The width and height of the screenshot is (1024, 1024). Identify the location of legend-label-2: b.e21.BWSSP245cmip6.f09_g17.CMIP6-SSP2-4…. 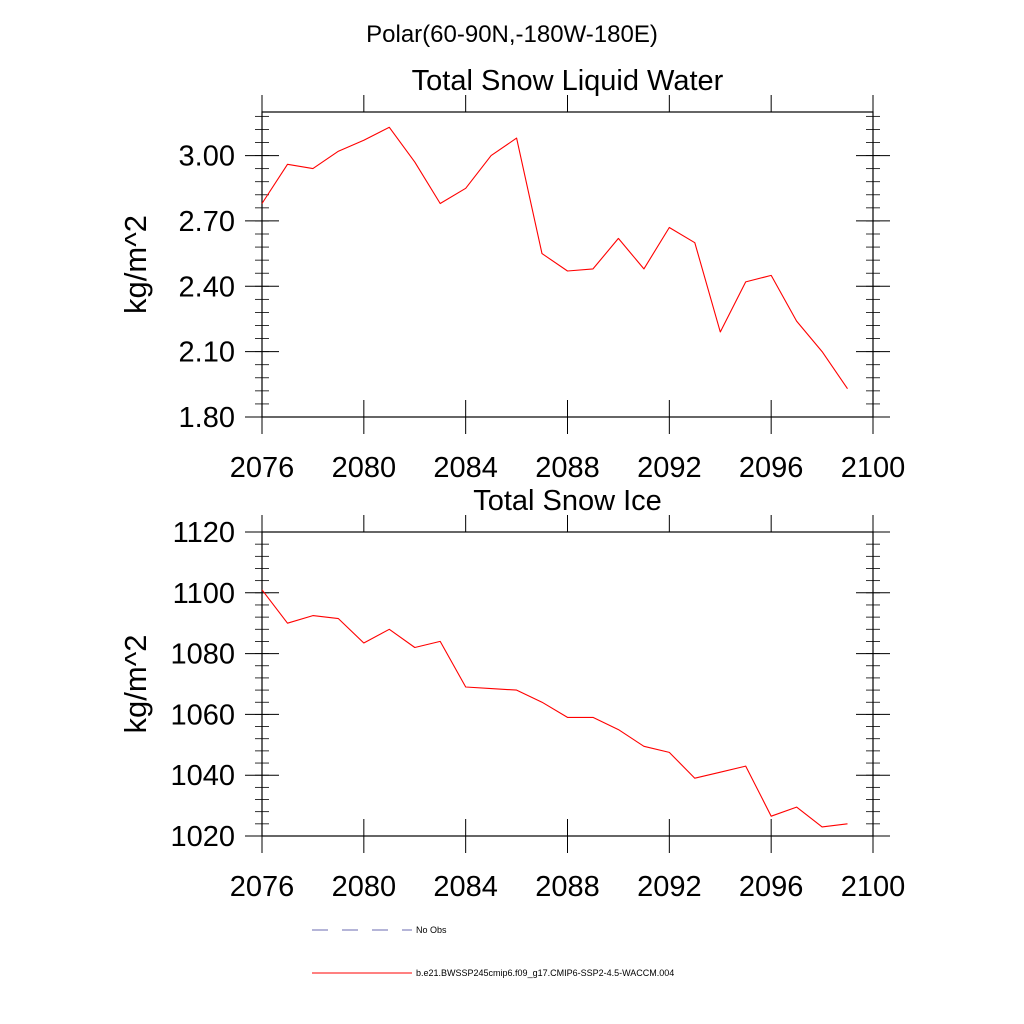
(545, 973).